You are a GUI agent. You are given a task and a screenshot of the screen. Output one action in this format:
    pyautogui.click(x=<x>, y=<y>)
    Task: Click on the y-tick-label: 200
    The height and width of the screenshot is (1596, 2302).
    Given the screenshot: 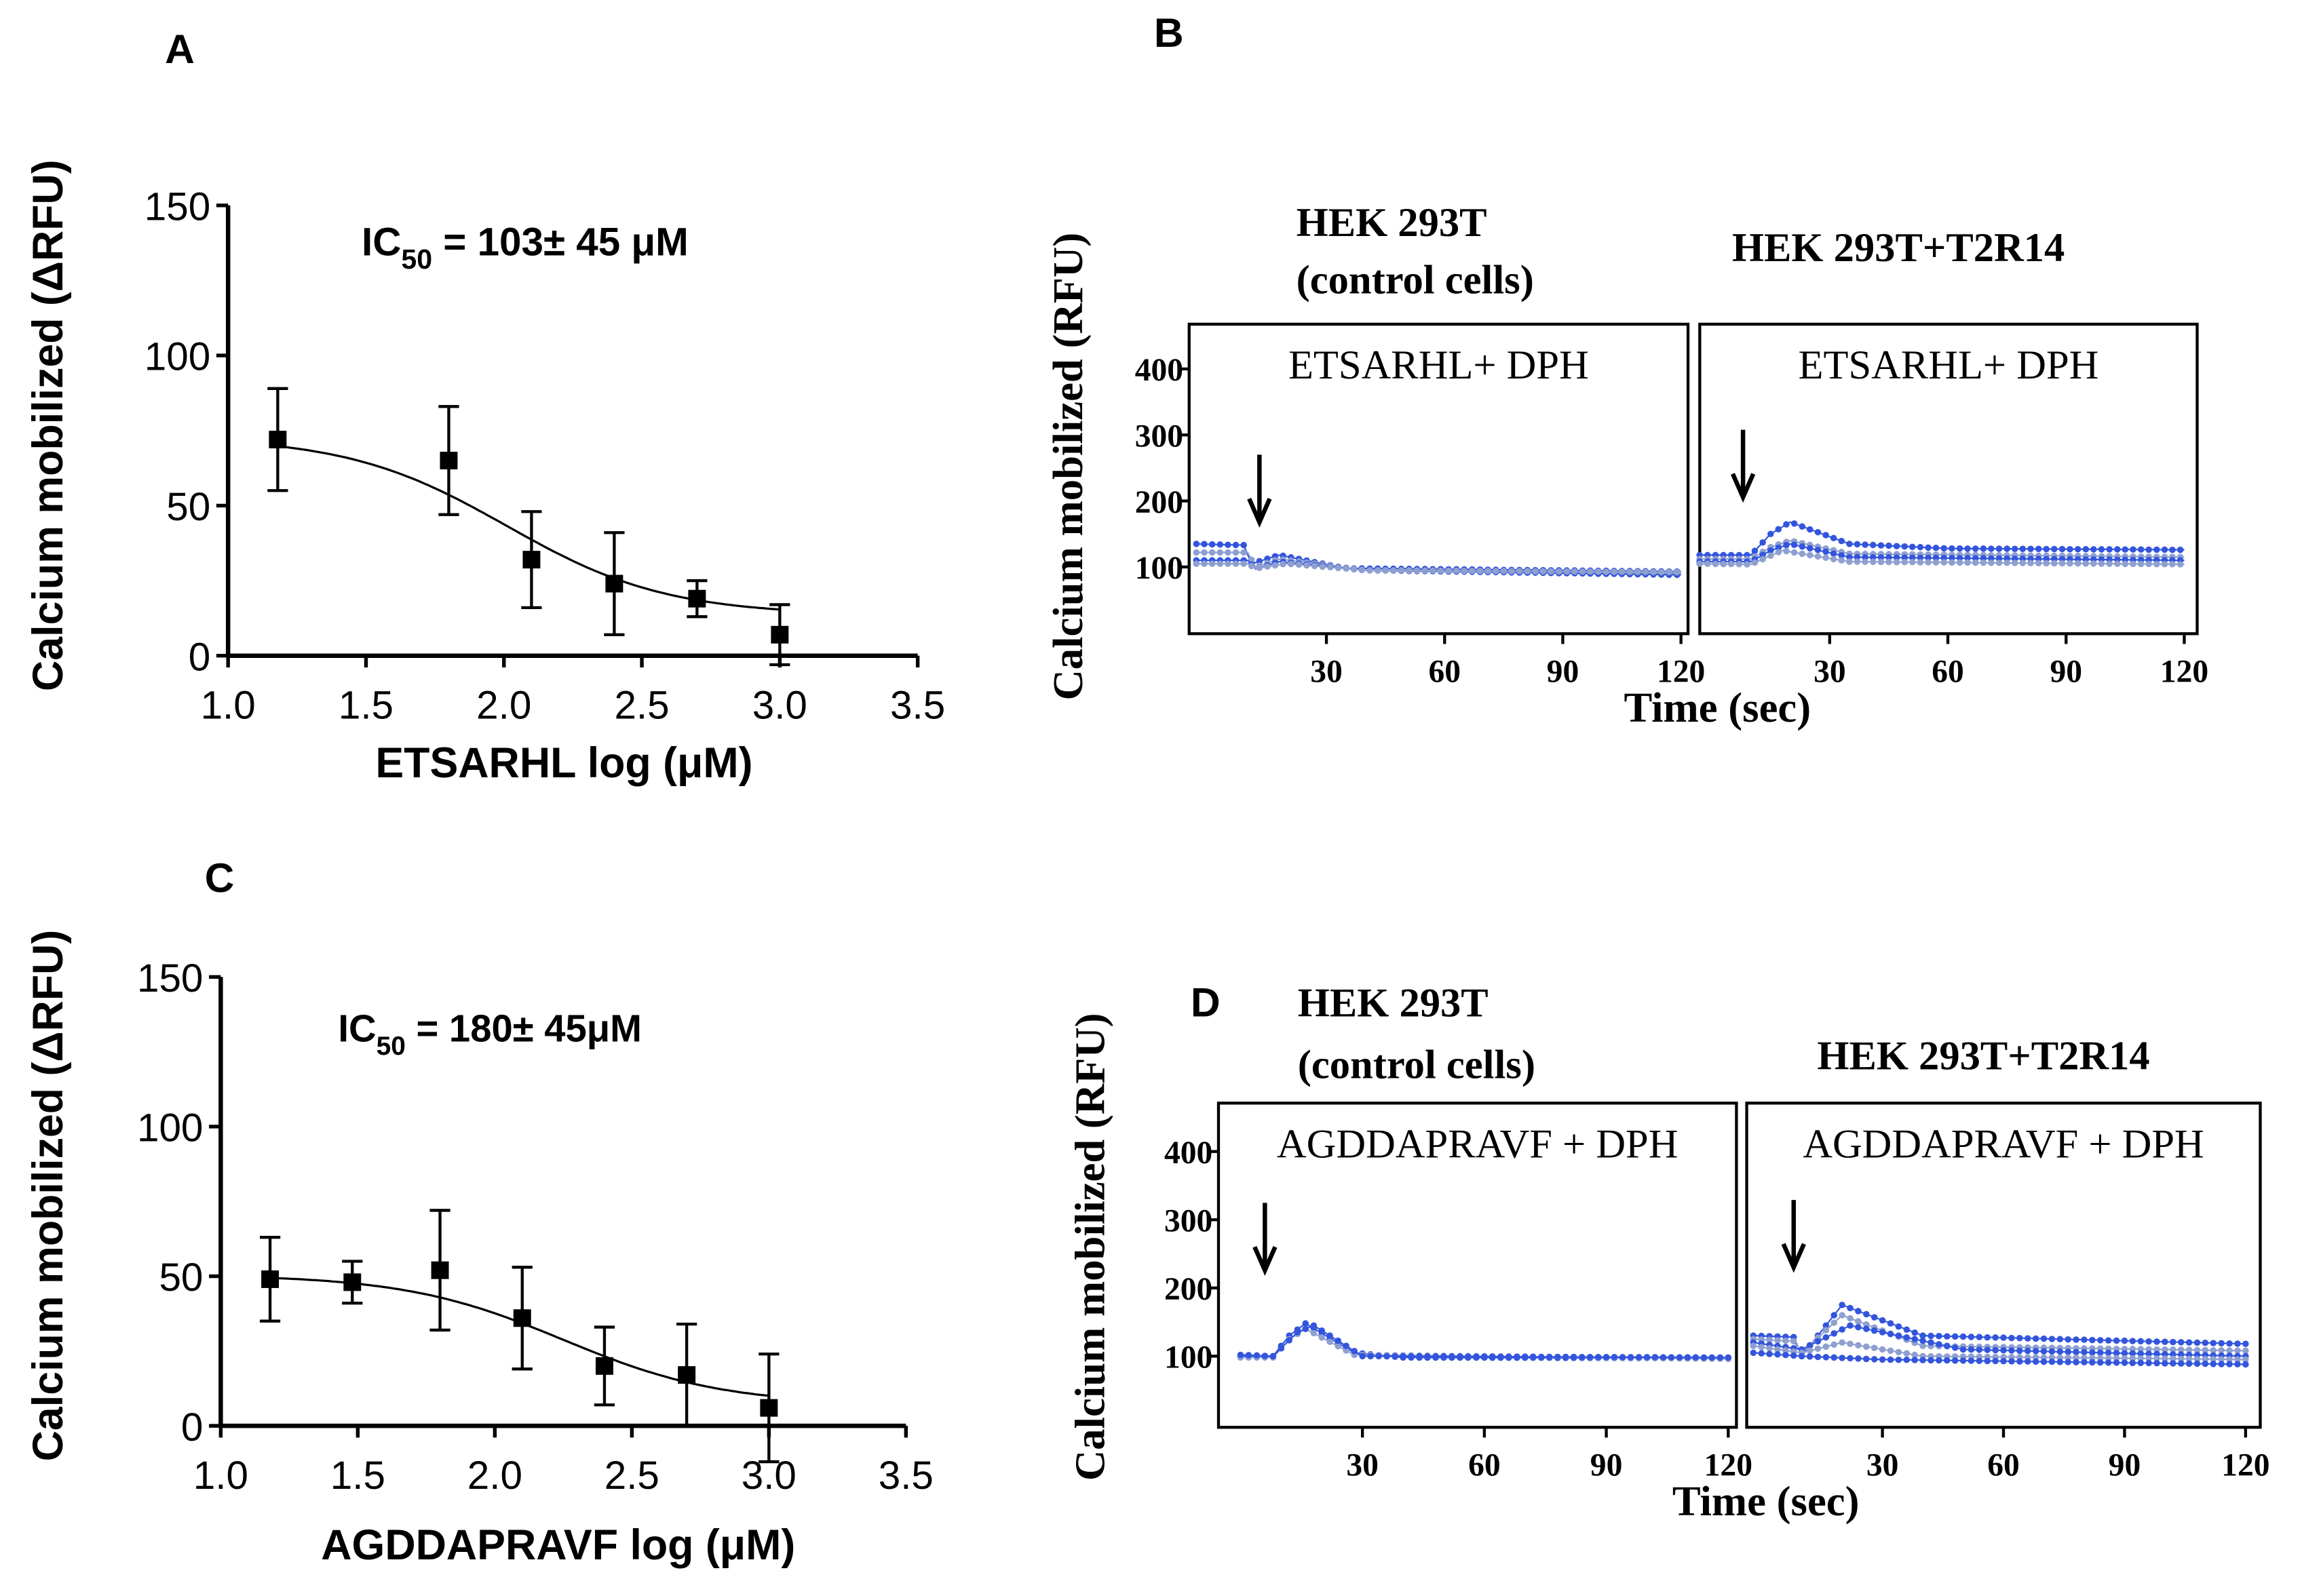 What is the action you would take?
    pyautogui.click(x=1159, y=502)
    